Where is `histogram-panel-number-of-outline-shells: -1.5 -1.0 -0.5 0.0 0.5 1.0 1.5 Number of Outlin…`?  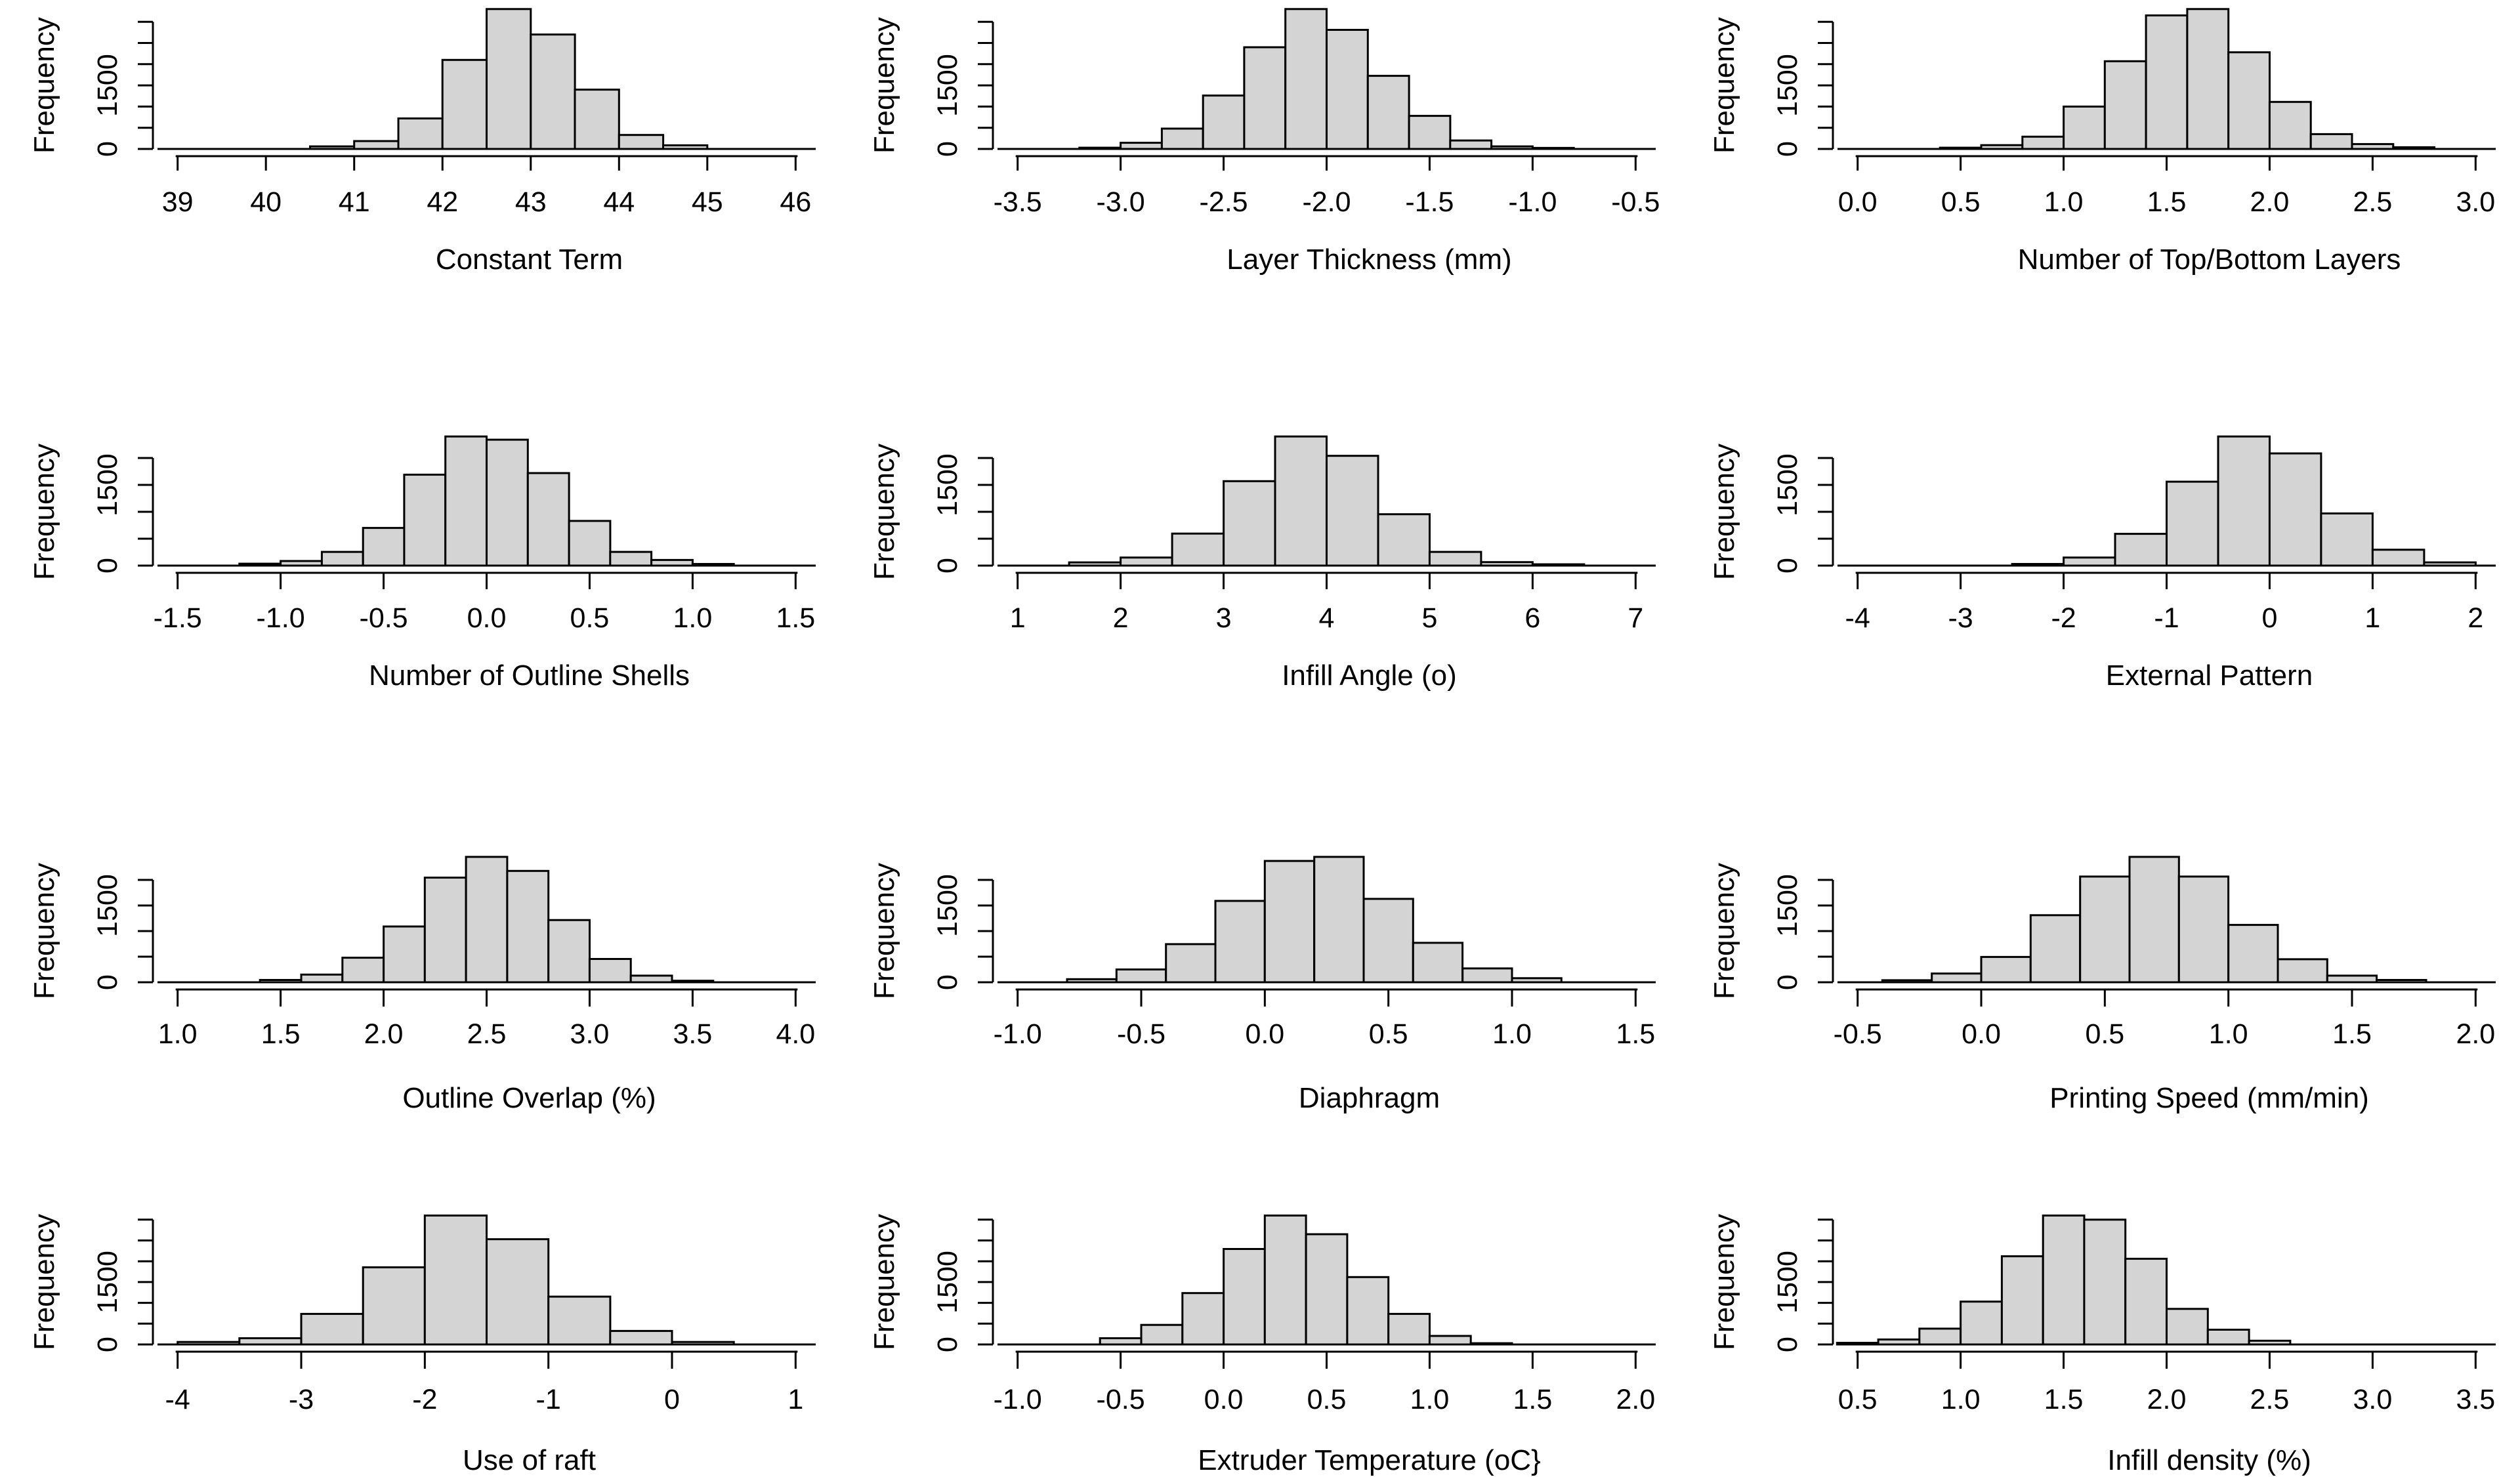
histogram-panel-number-of-outline-shells: -1.5 -1.0 -0.5 0.0 0.5 1.0 1.5 Number of Outlin… is located at coordinates (422, 563).